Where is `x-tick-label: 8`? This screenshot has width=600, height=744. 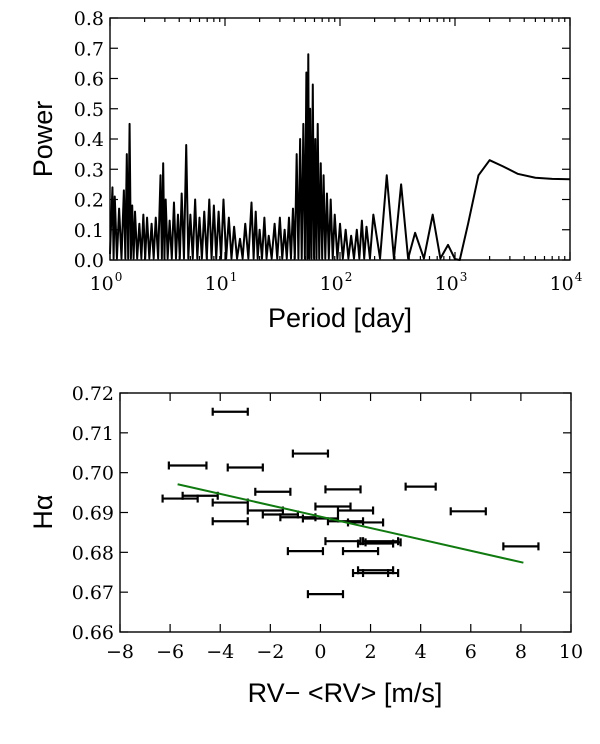
x-tick-label: 8 is located at coordinates (521, 652).